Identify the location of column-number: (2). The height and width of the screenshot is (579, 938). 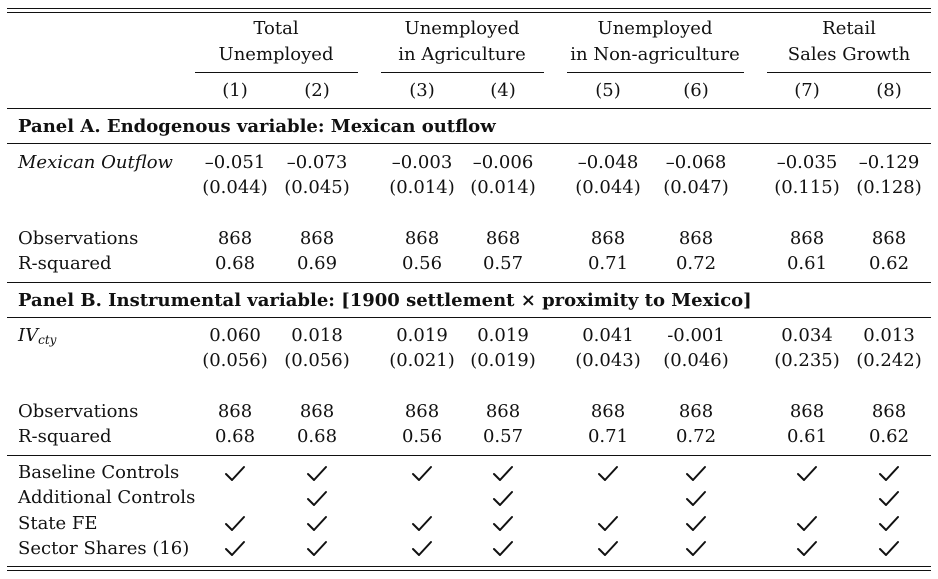
(317, 90).